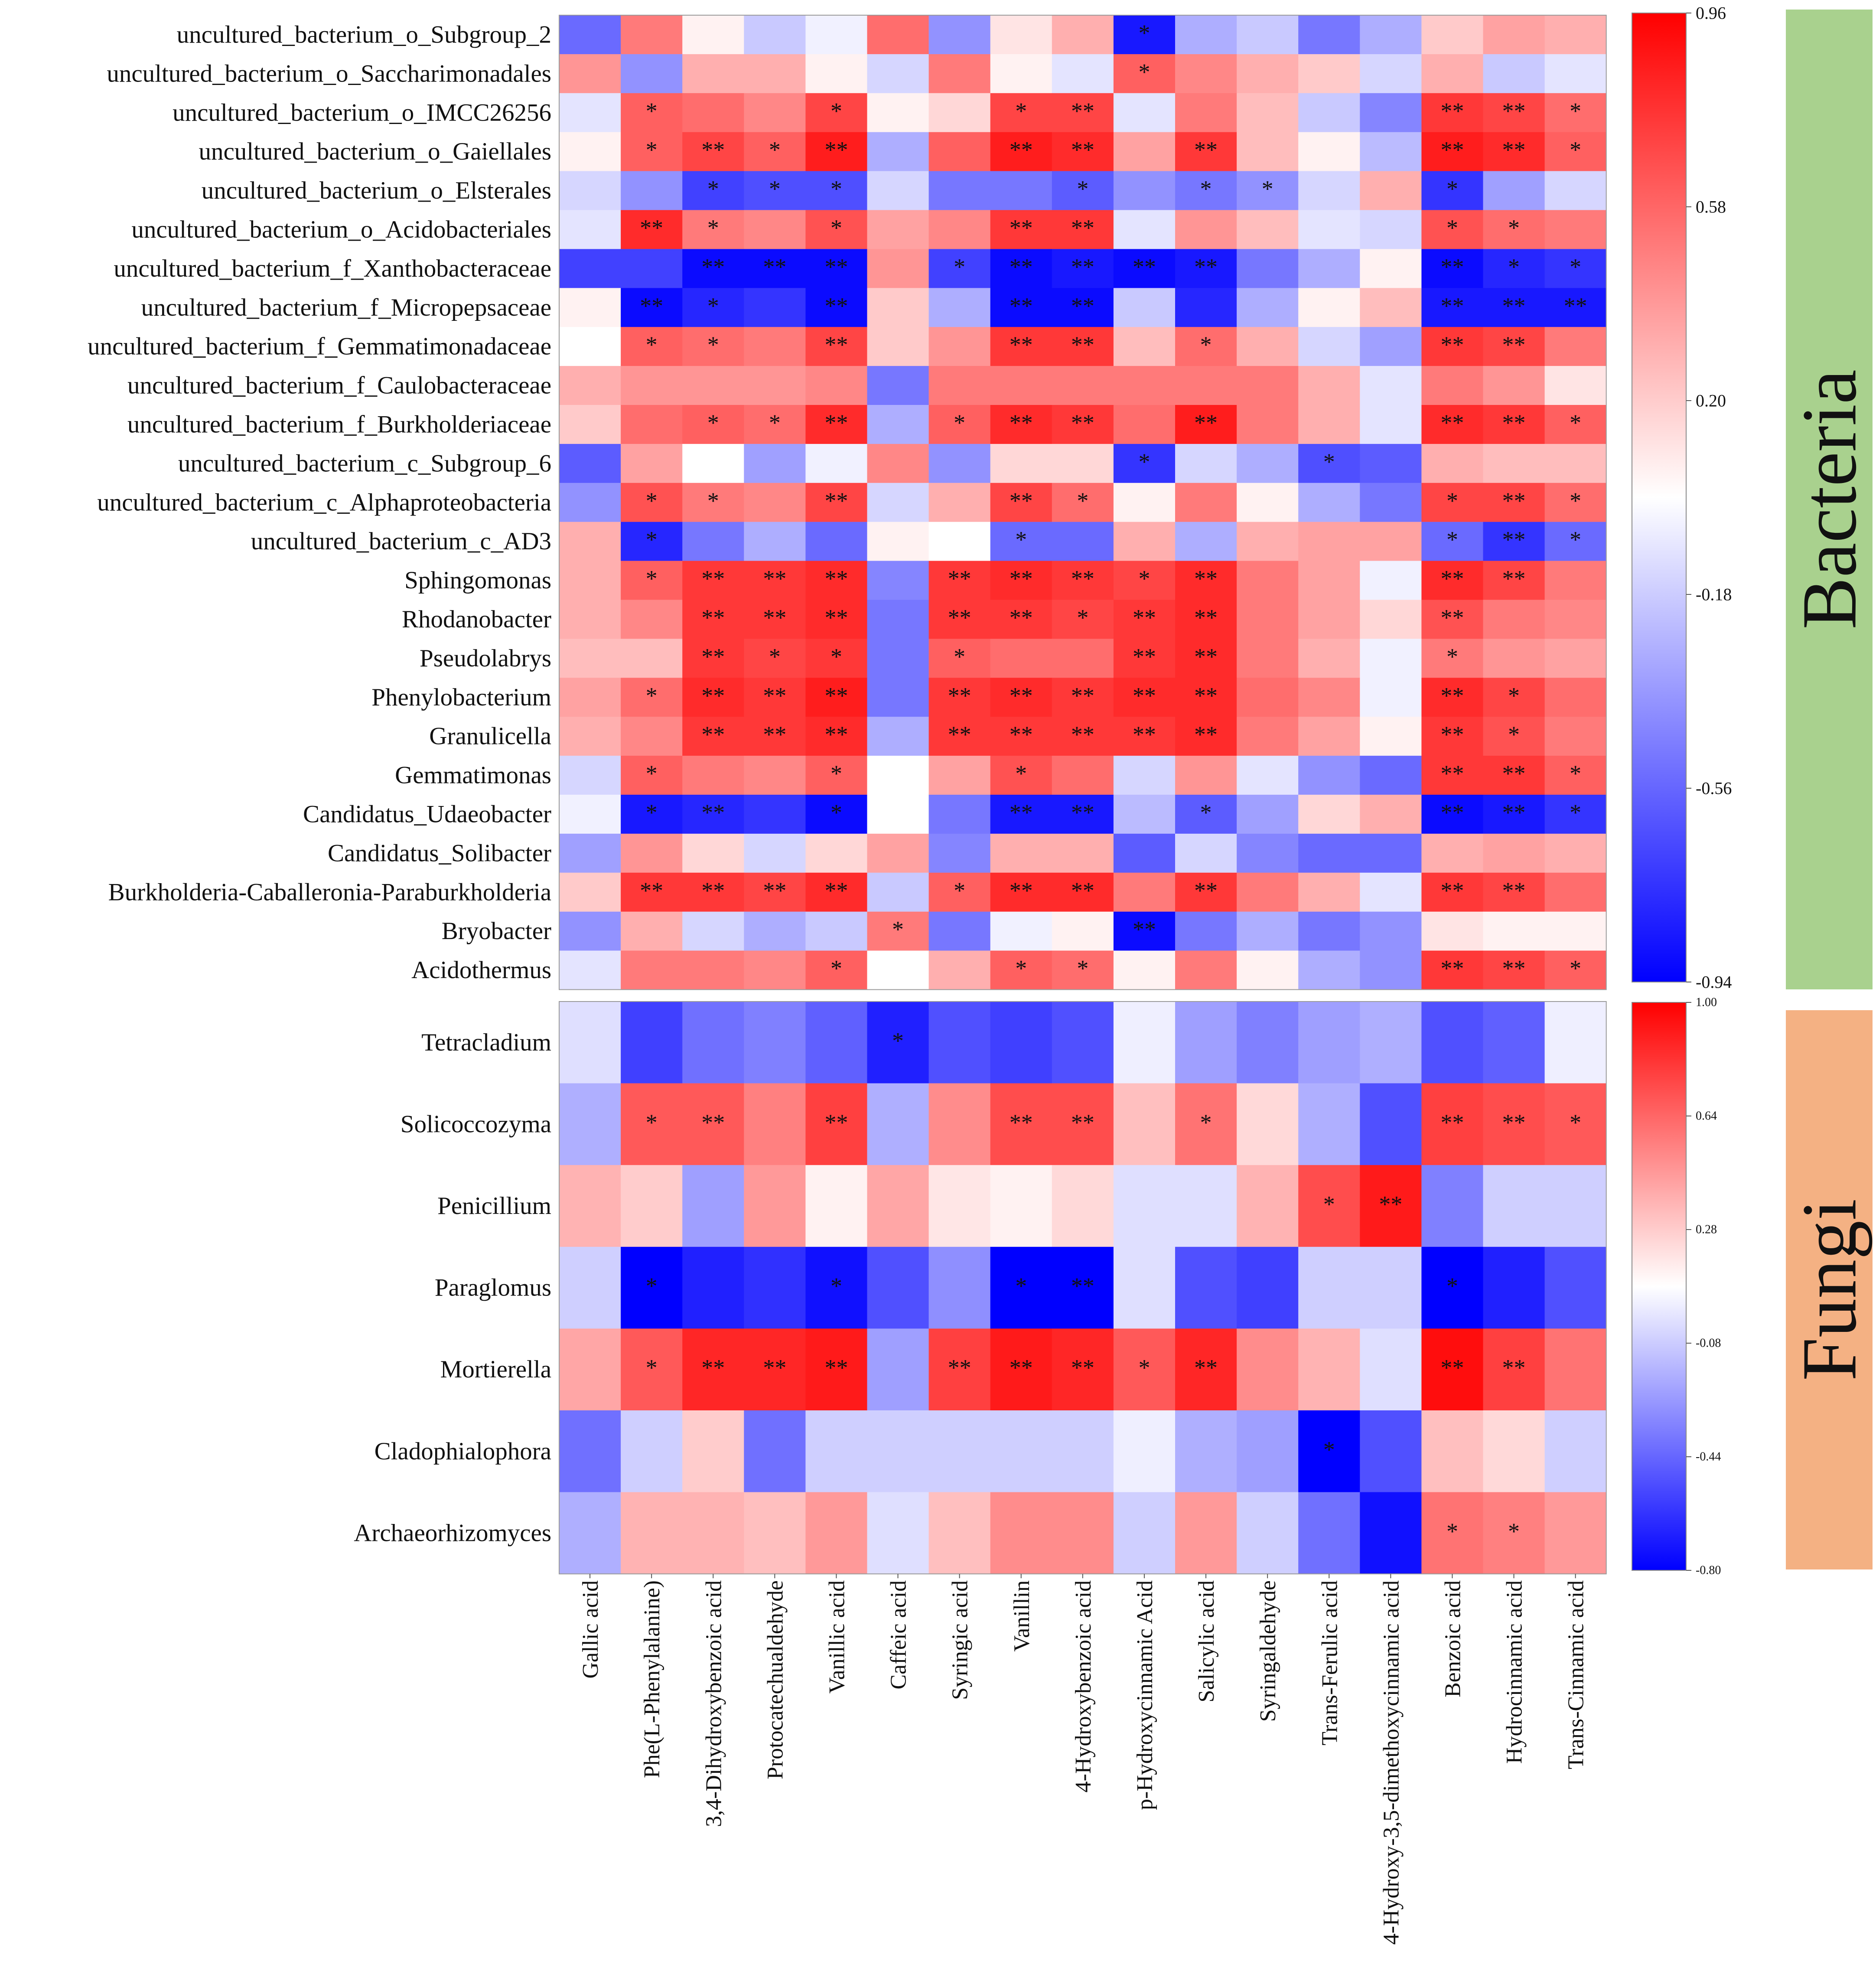  Describe the element at coordinates (485, 658) in the screenshot. I see `row-label-pseudolabrys: Pseudolabrys` at that location.